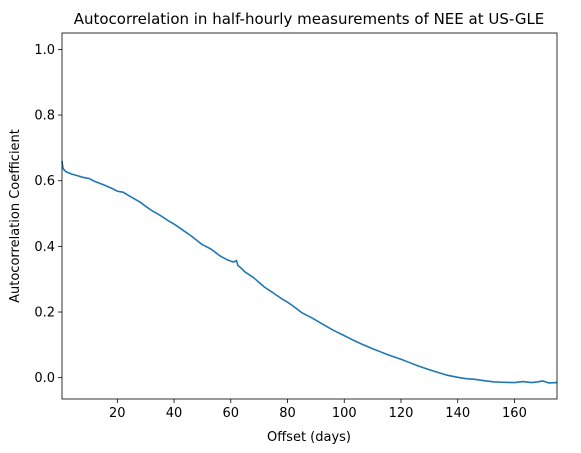  What do you see at coordinates (231, 413) in the screenshot?
I see `x-tick-label: 60` at bounding box center [231, 413].